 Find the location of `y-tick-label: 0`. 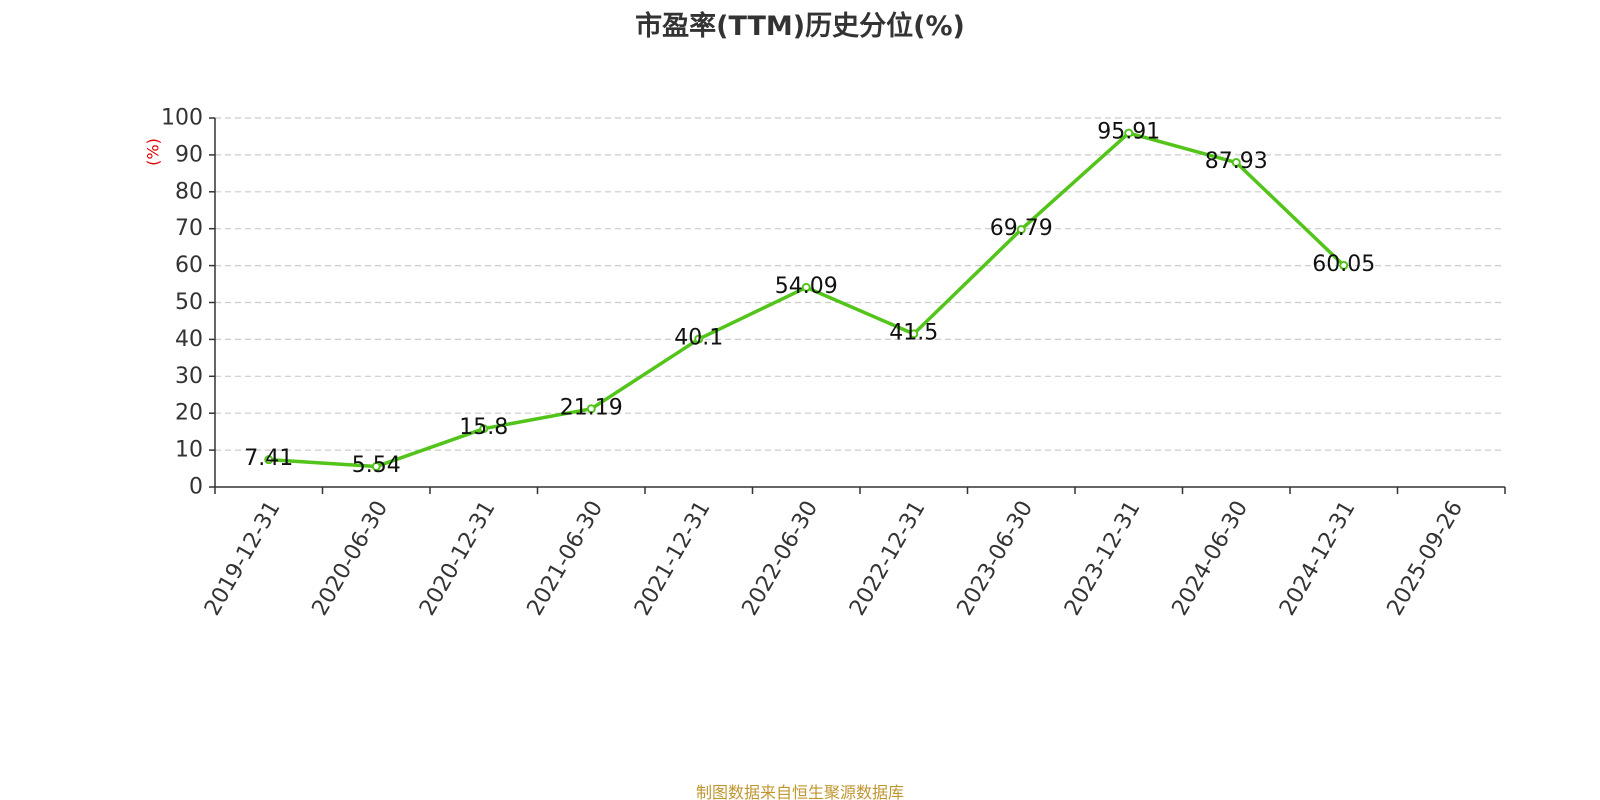

y-tick-label: 0 is located at coordinates (196, 487).